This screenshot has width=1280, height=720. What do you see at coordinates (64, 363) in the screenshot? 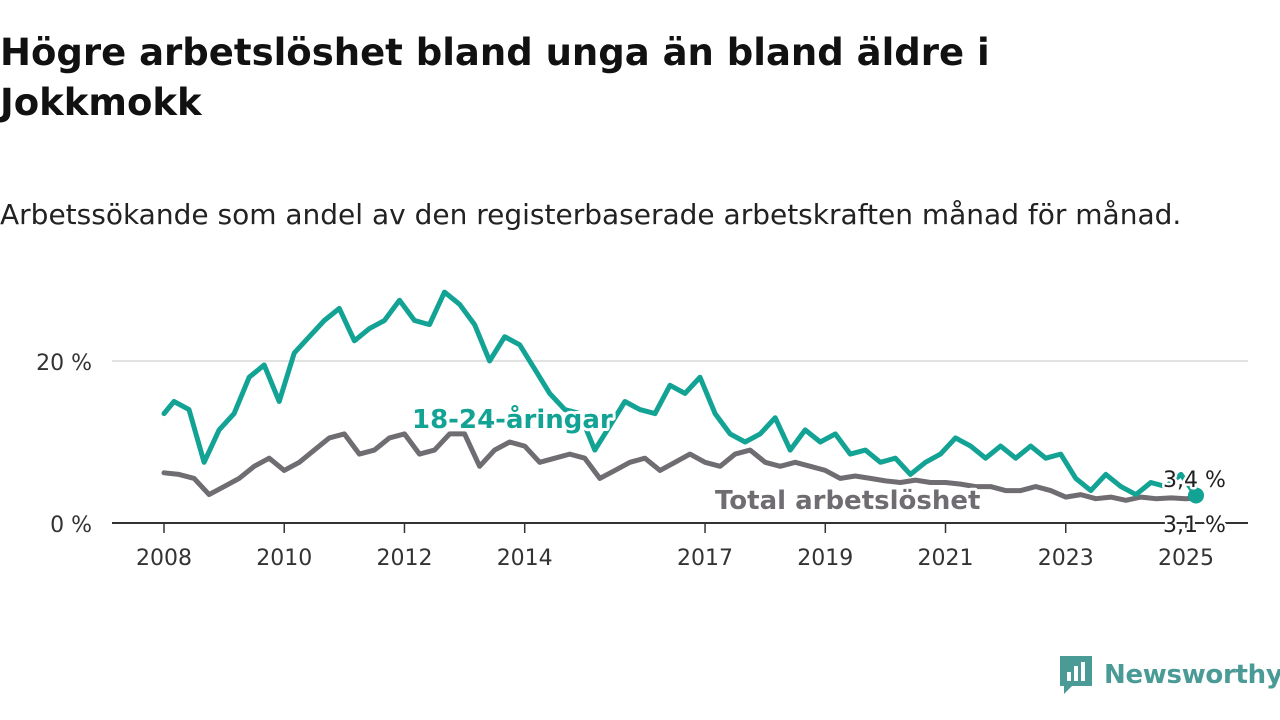
I see `y-tick-label: 20 %` at bounding box center [64, 363].